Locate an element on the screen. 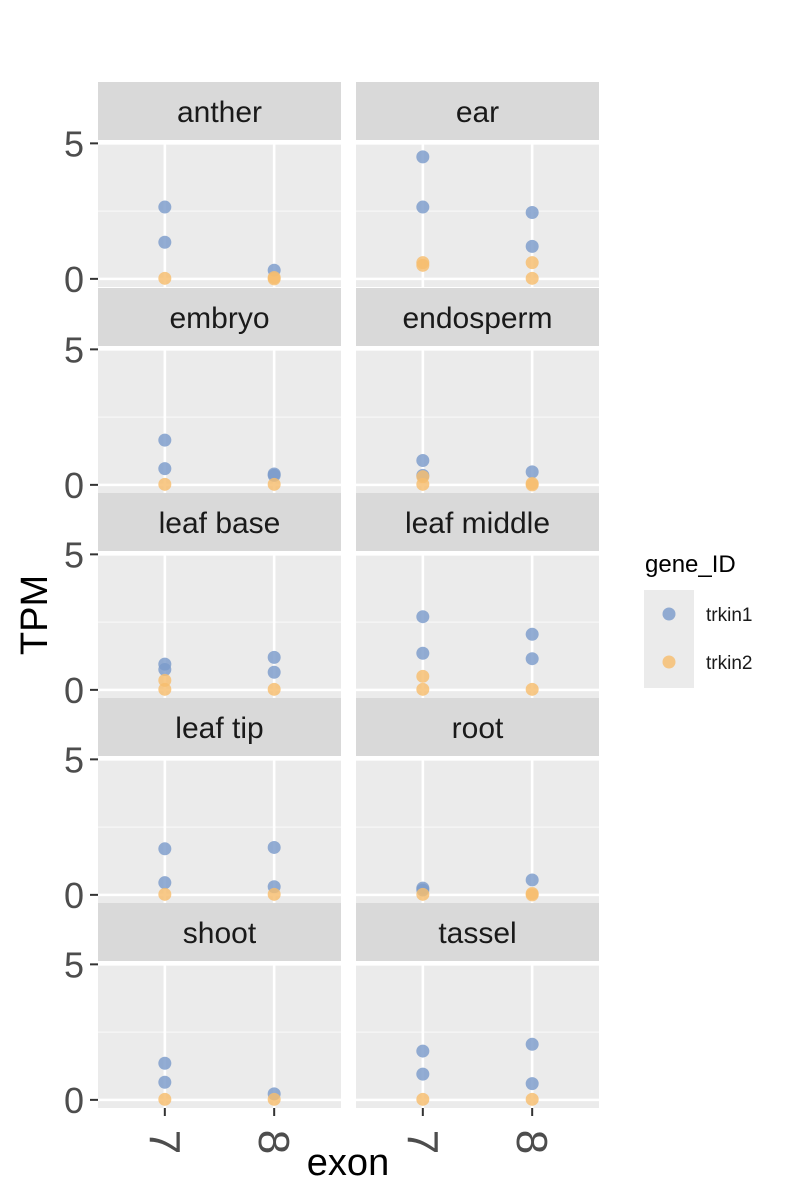 This screenshot has height=1200, width=800. x-tick-label: 8 is located at coordinates (273, 1142).